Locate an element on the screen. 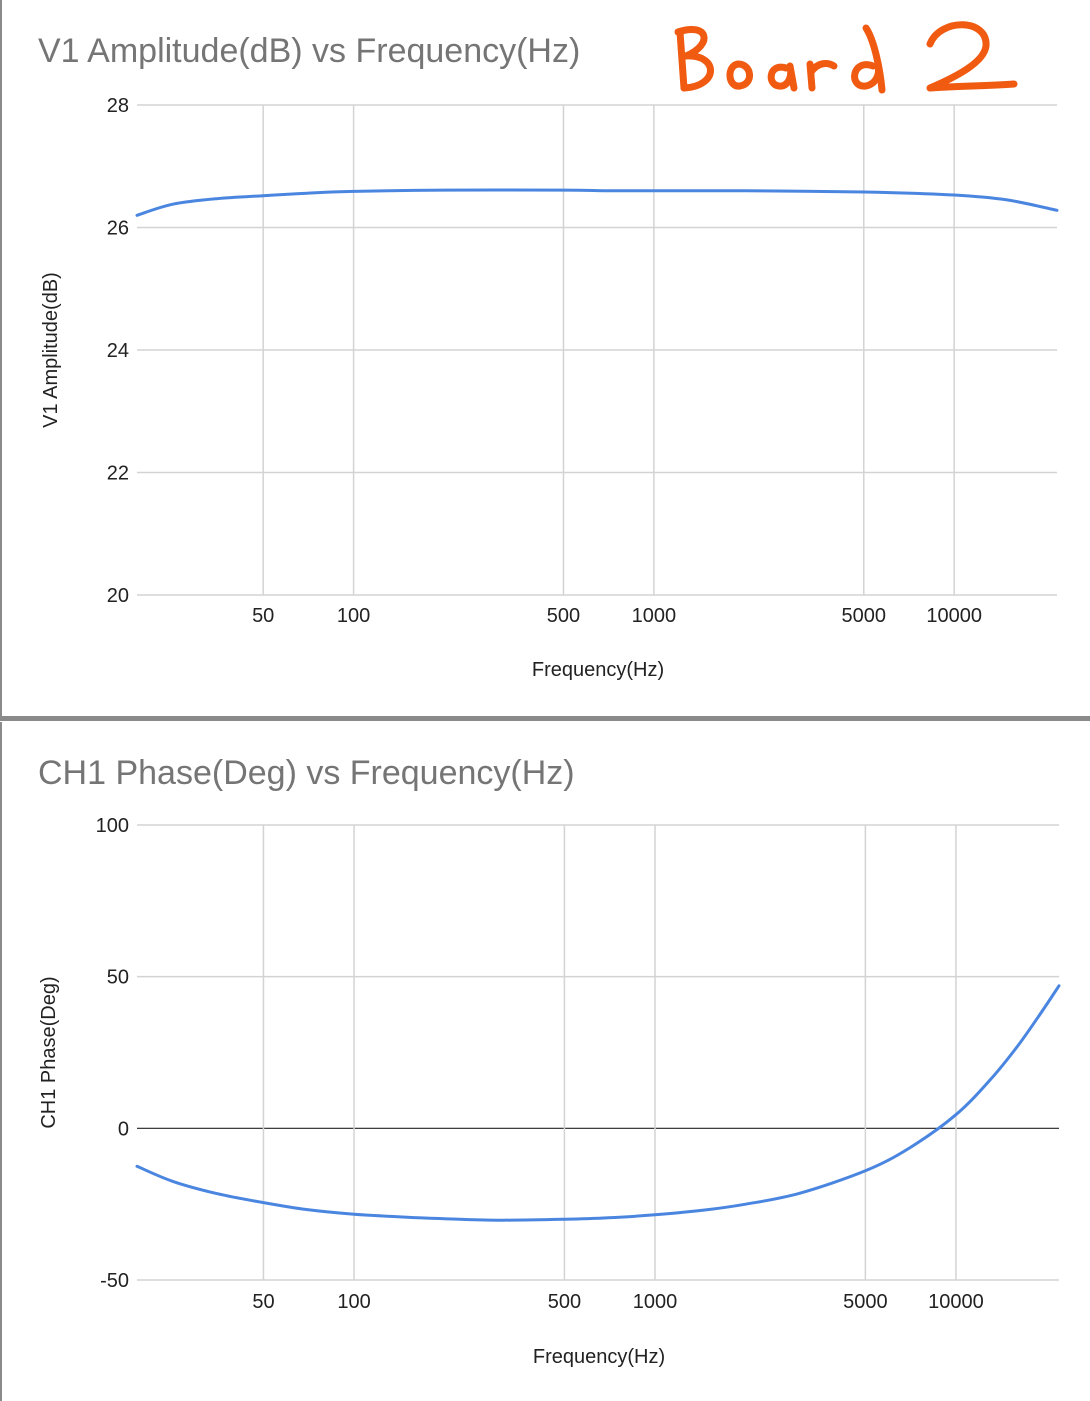  y-axis-label: CH1 Phase(Deg) is located at coordinates (49, 1052).